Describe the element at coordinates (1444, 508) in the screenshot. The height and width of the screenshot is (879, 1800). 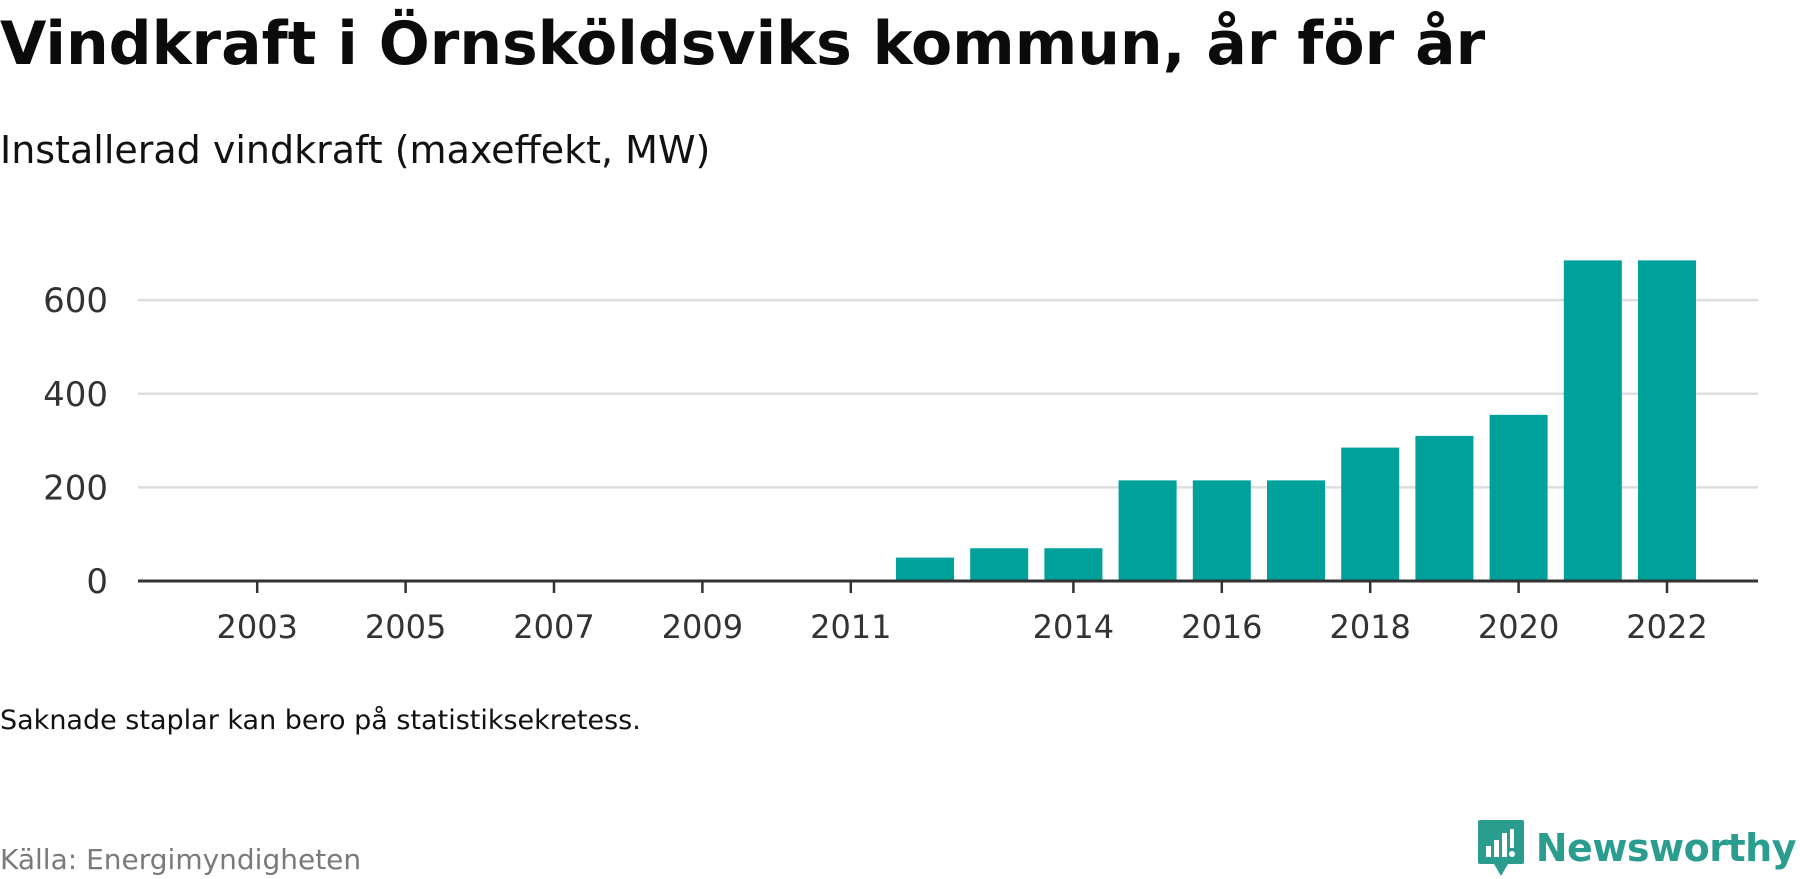
I see `bar-2019` at that location.